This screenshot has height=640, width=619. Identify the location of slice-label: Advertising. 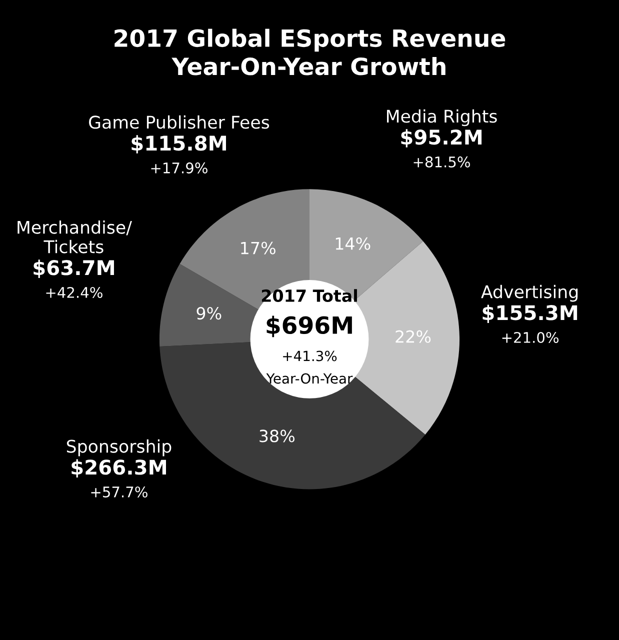
(529, 293).